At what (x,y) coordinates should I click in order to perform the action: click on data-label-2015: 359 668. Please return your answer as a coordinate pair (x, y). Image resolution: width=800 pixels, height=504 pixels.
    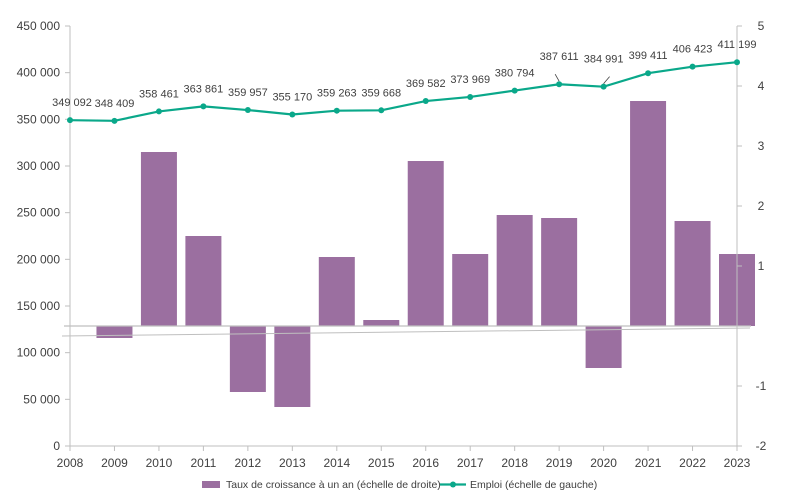
    Looking at the image, I should click on (381, 93).